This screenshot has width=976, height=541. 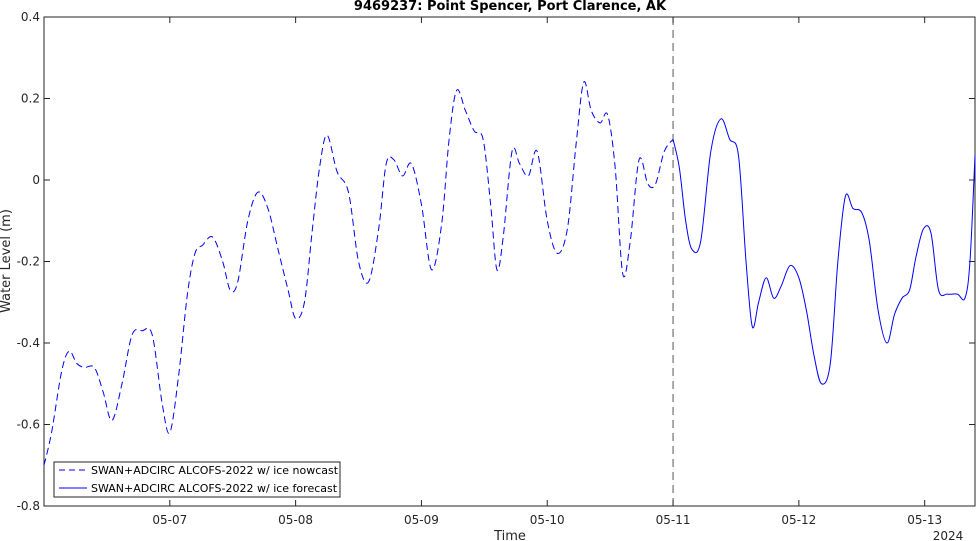 I want to click on legend-box, so click(x=197, y=479).